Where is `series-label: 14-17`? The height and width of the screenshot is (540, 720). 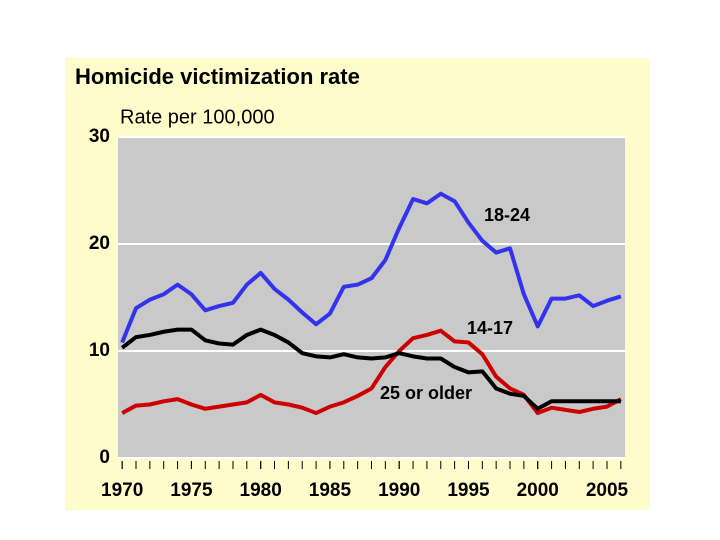 series-label: 14-17 is located at coordinates (490, 328).